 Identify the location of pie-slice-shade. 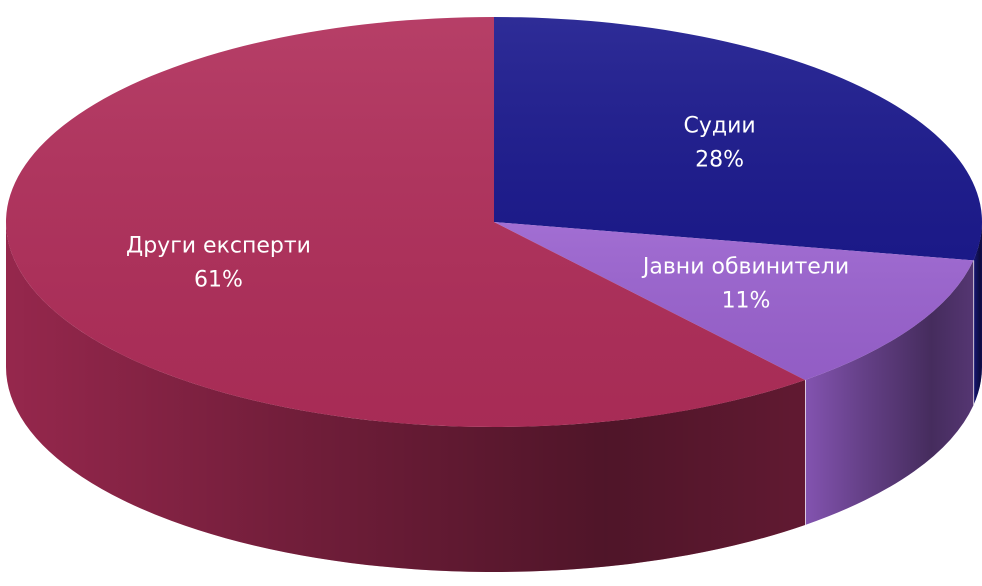
(734, 301).